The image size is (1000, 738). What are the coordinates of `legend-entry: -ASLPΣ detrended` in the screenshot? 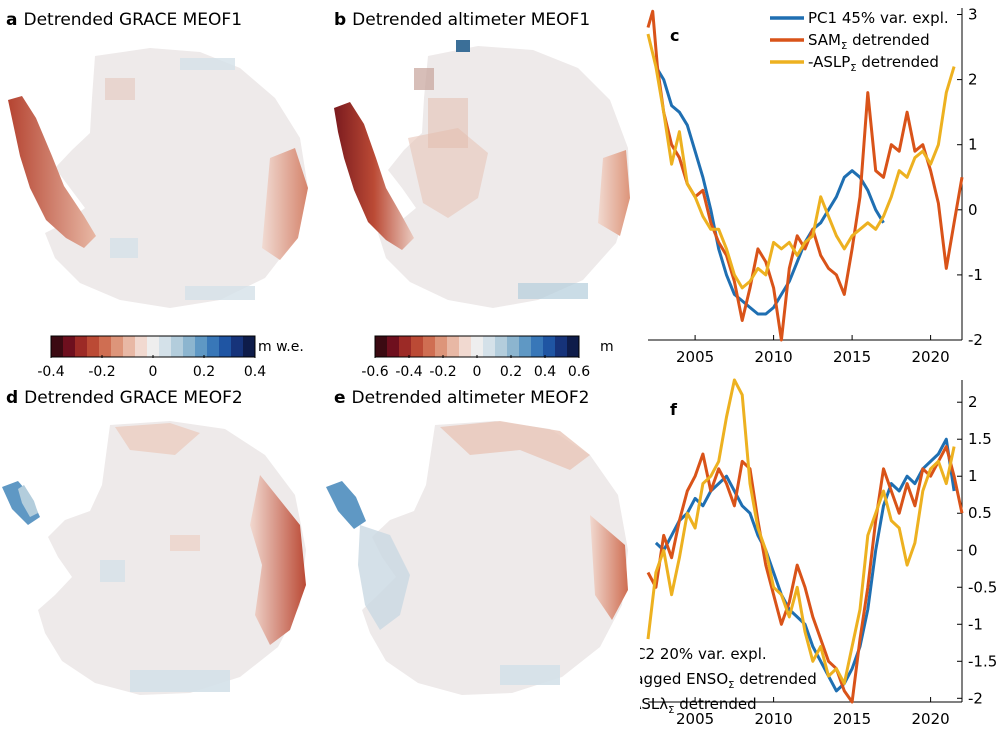 It's located at (873, 63).